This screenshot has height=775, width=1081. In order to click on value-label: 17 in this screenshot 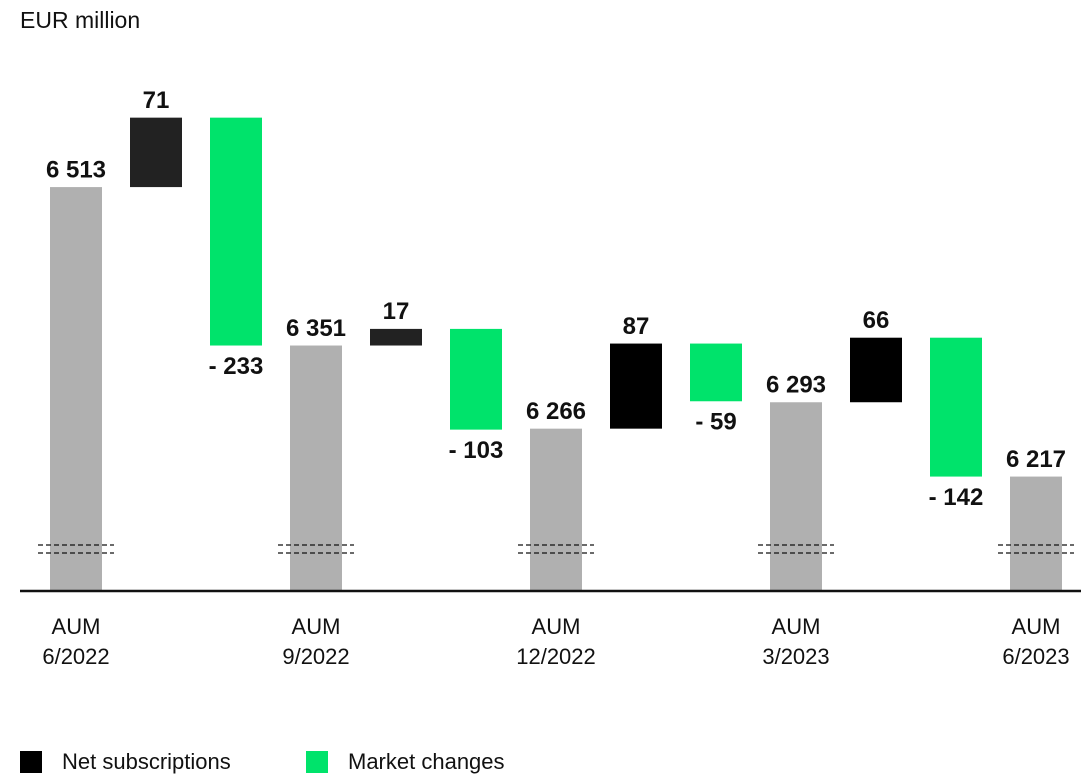, I will do `click(396, 311)`.